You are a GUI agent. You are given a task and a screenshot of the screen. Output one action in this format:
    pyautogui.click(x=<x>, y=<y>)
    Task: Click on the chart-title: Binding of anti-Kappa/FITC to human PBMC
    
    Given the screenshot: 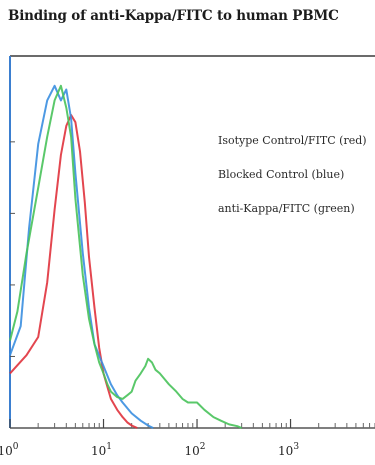 What is the action you would take?
    pyautogui.click(x=173, y=16)
    